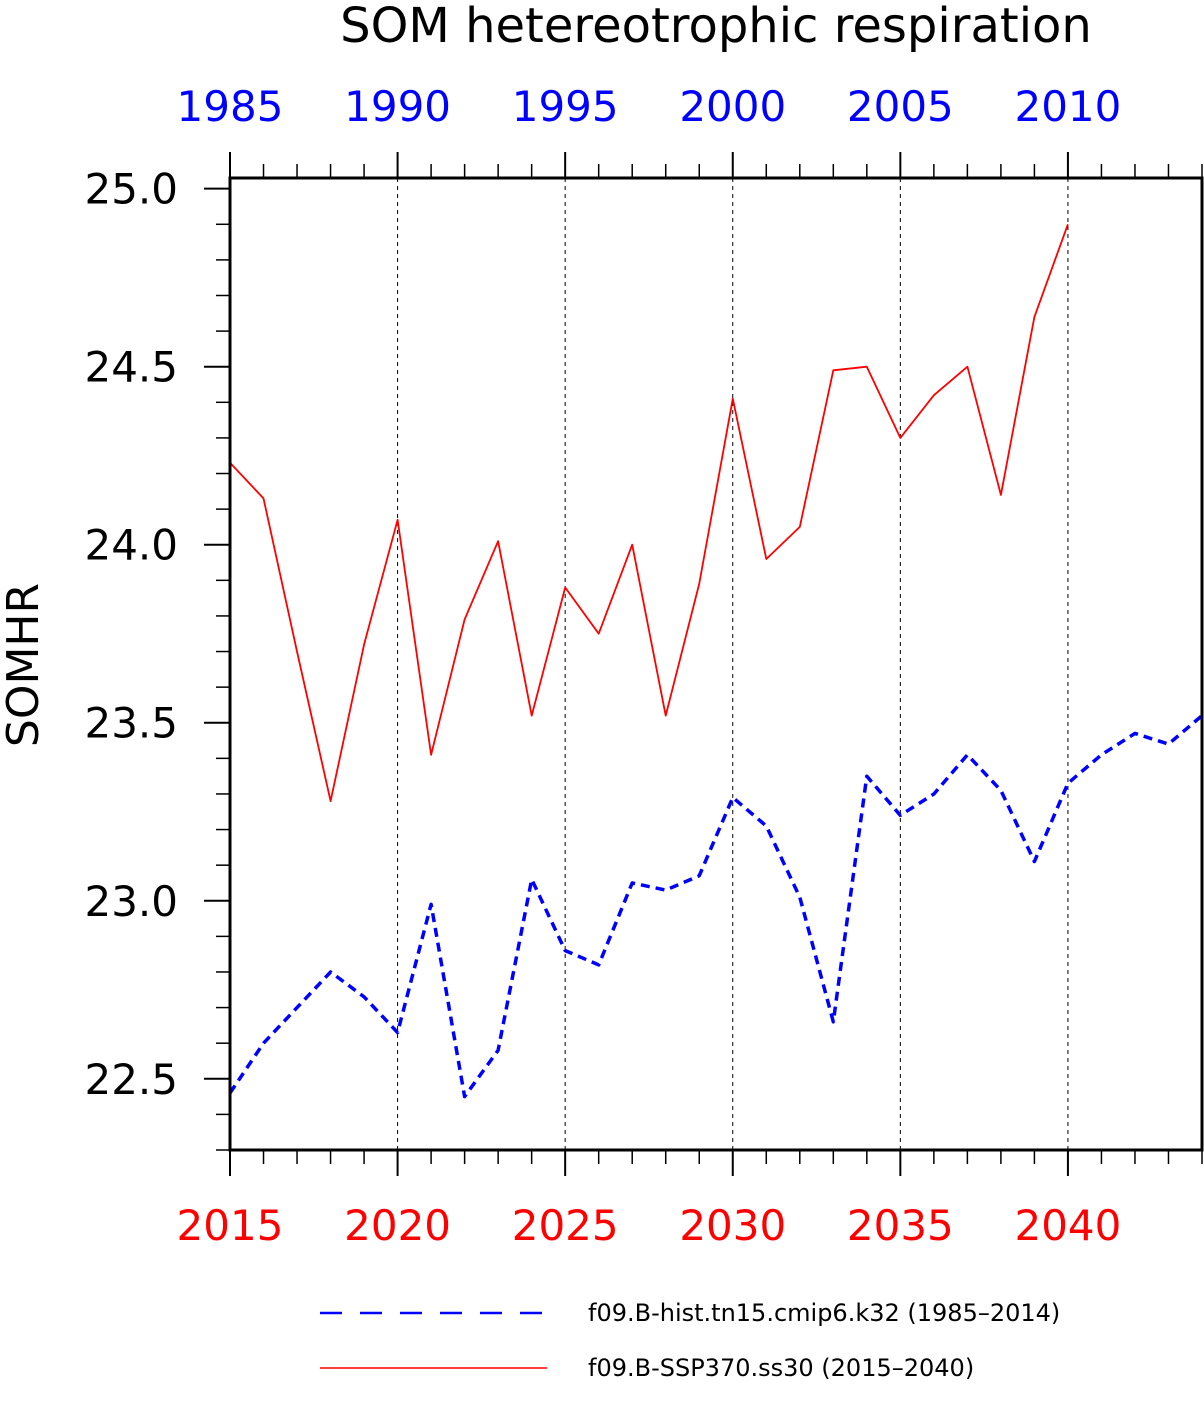  I want to click on tick-label-bottom-2020: 2020, so click(397, 1225).